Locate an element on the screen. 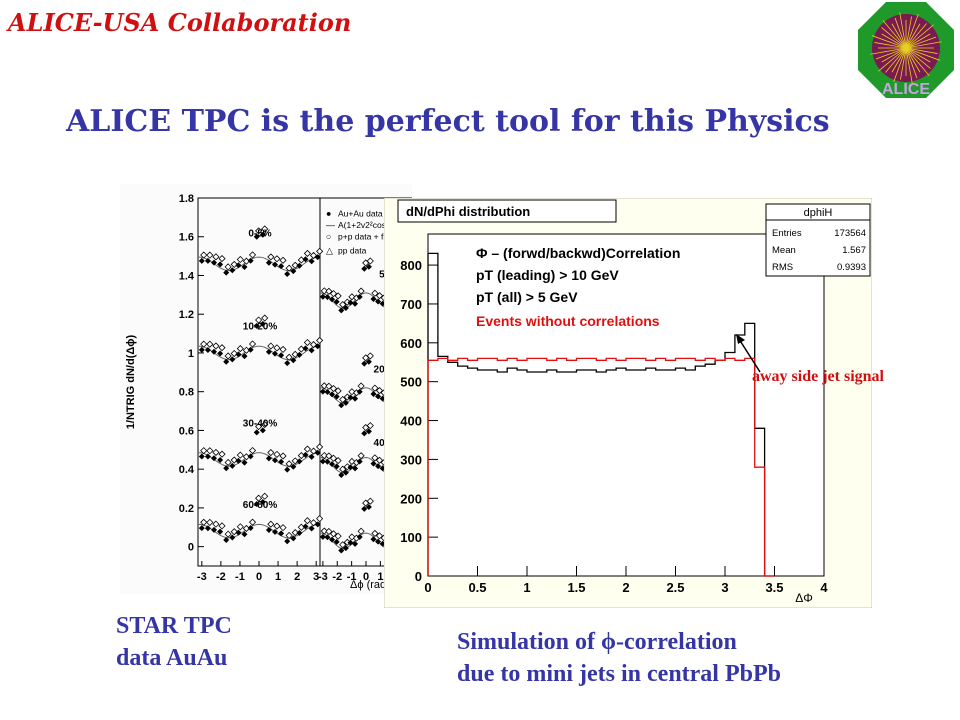 The width and height of the screenshot is (960, 720). stats-value: 1.567 is located at coordinates (854, 250).